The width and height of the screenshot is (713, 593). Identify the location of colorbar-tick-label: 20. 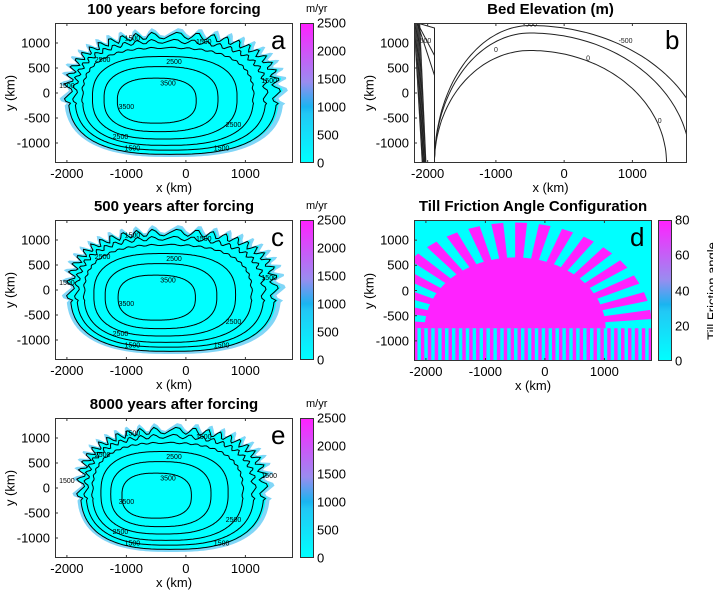
(682, 326).